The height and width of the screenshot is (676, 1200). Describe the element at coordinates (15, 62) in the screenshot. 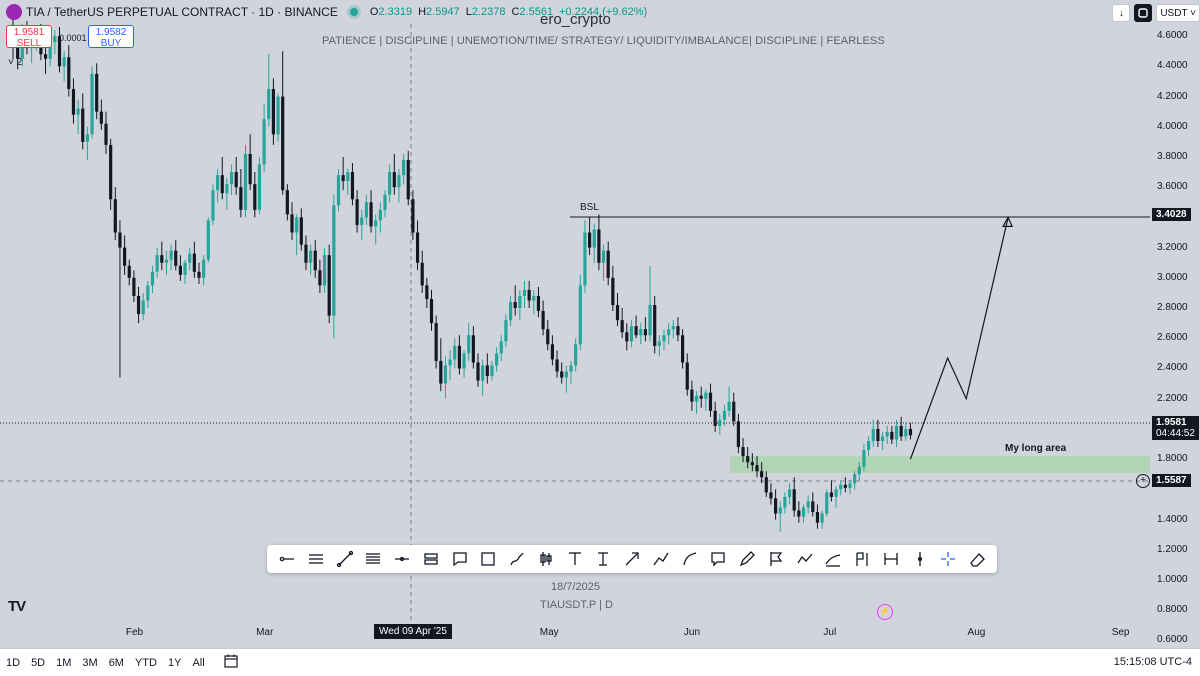

I see `indicators-toggle: ˅ 2` at that location.